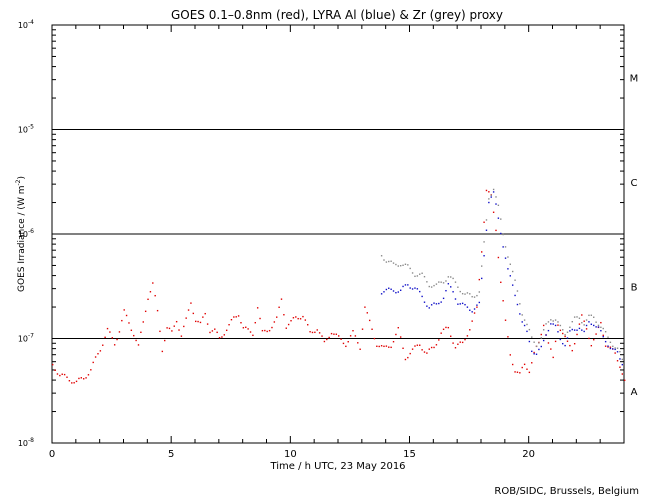 The width and height of the screenshot is (650, 500). Describe the element at coordinates (31, 231) in the screenshot. I see `y-tick-exponent: -6` at that location.